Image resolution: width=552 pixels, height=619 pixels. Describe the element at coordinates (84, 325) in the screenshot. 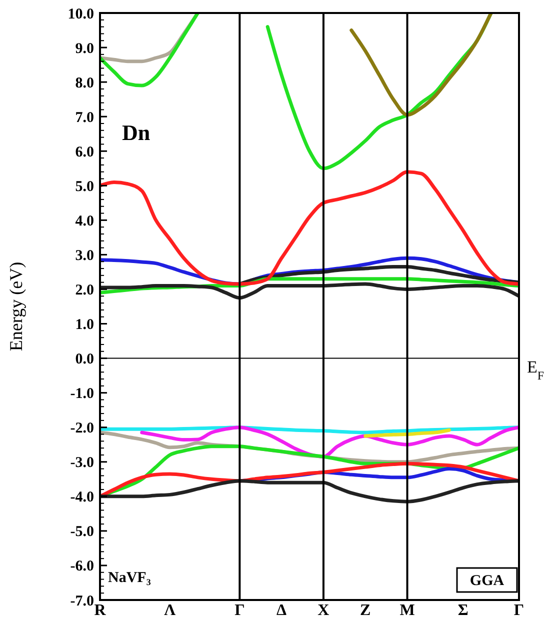

I see `y-tick-label: 1.0` at that location.